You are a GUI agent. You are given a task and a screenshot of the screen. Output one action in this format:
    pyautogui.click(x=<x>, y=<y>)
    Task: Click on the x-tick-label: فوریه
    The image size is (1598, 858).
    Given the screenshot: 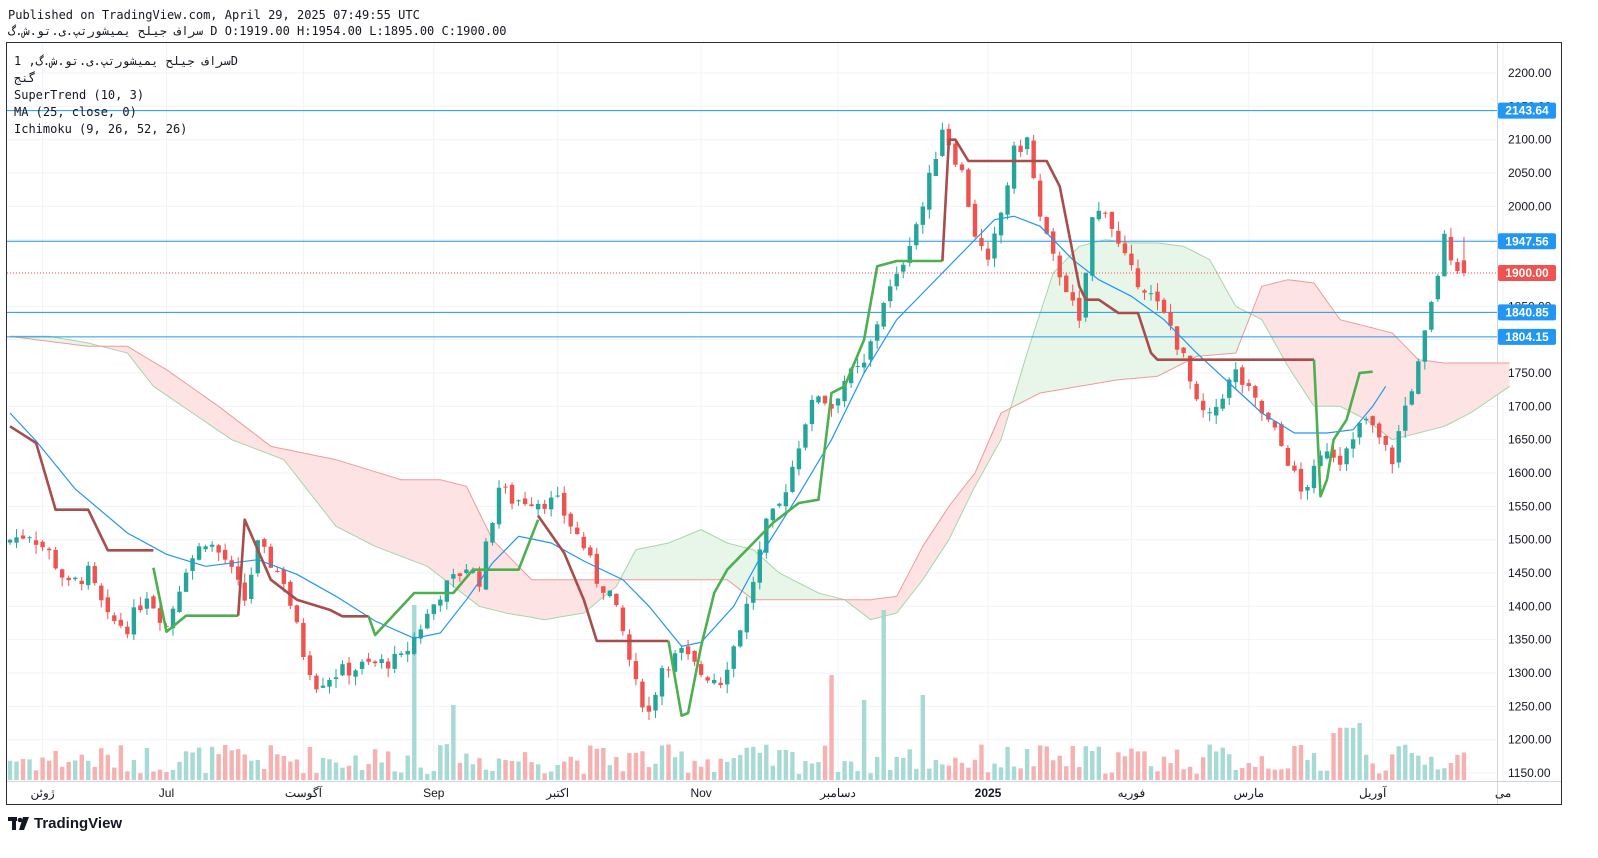 What is the action you would take?
    pyautogui.click(x=1132, y=793)
    